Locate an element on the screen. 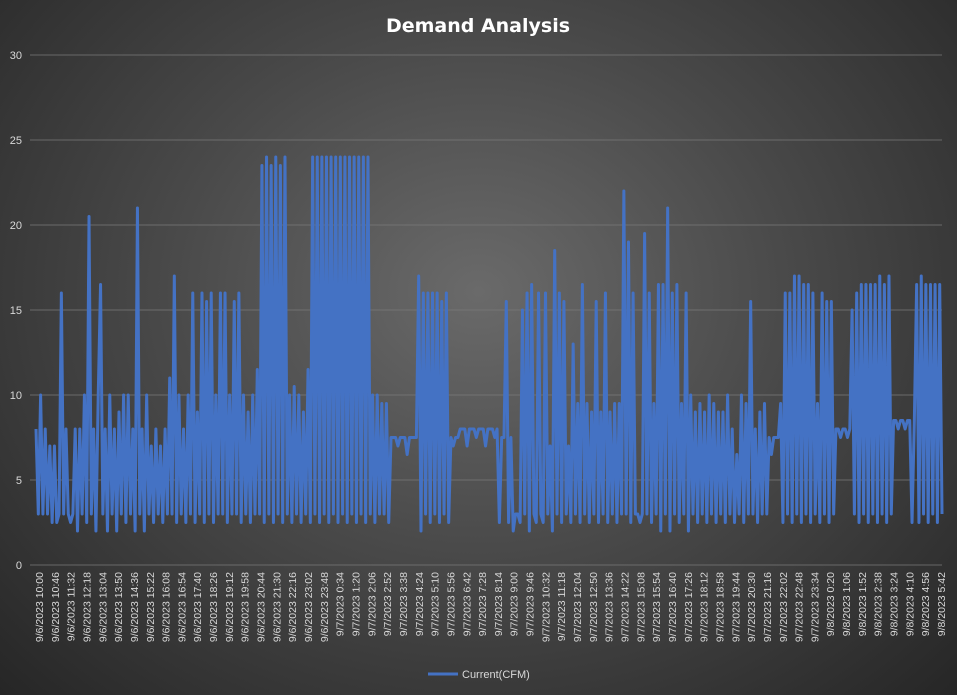 This screenshot has width=957, height=695. x-tick-label: 9/6/2023 15:22 is located at coordinates (151, 607).